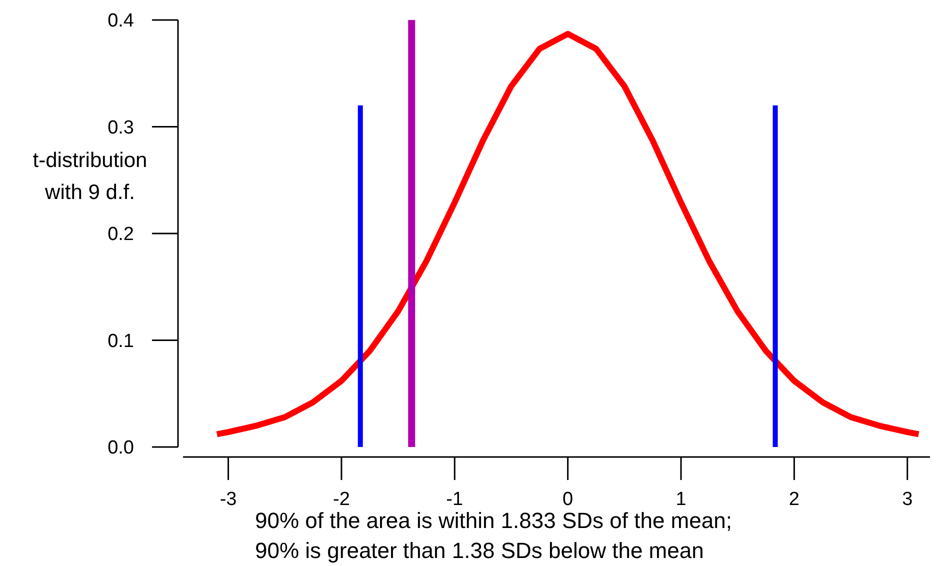 This screenshot has height=566, width=936. I want to click on text: 90% is greater than 1.38 SDs below the mean, so click(479, 550).